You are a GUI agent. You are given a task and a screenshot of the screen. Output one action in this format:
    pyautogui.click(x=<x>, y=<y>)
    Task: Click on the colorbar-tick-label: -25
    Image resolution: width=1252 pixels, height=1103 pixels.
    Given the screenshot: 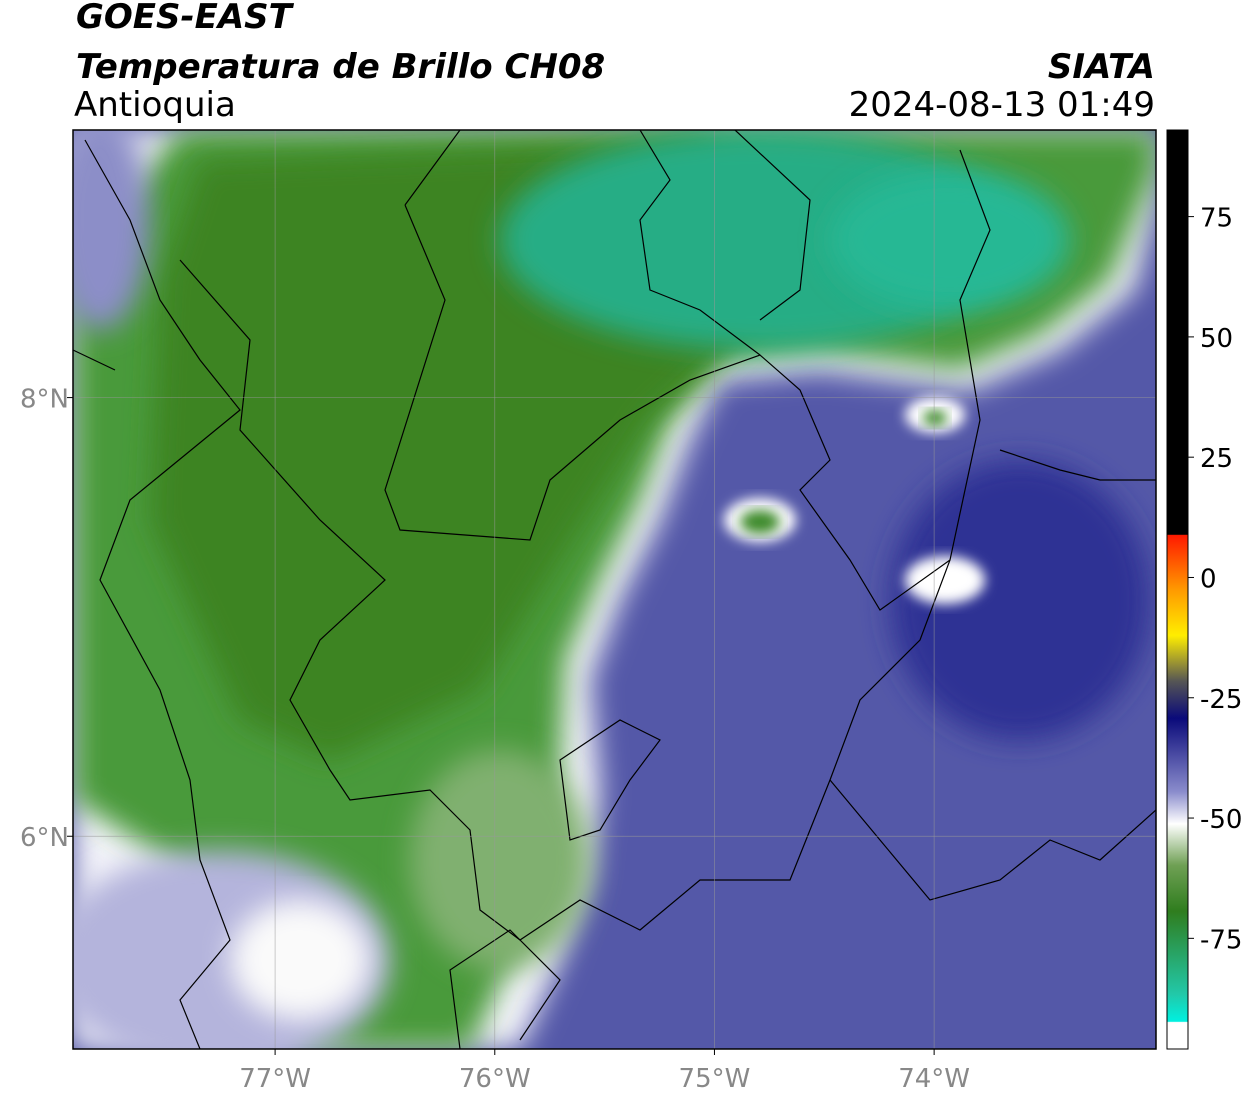 What is the action you would take?
    pyautogui.click(x=1221, y=700)
    